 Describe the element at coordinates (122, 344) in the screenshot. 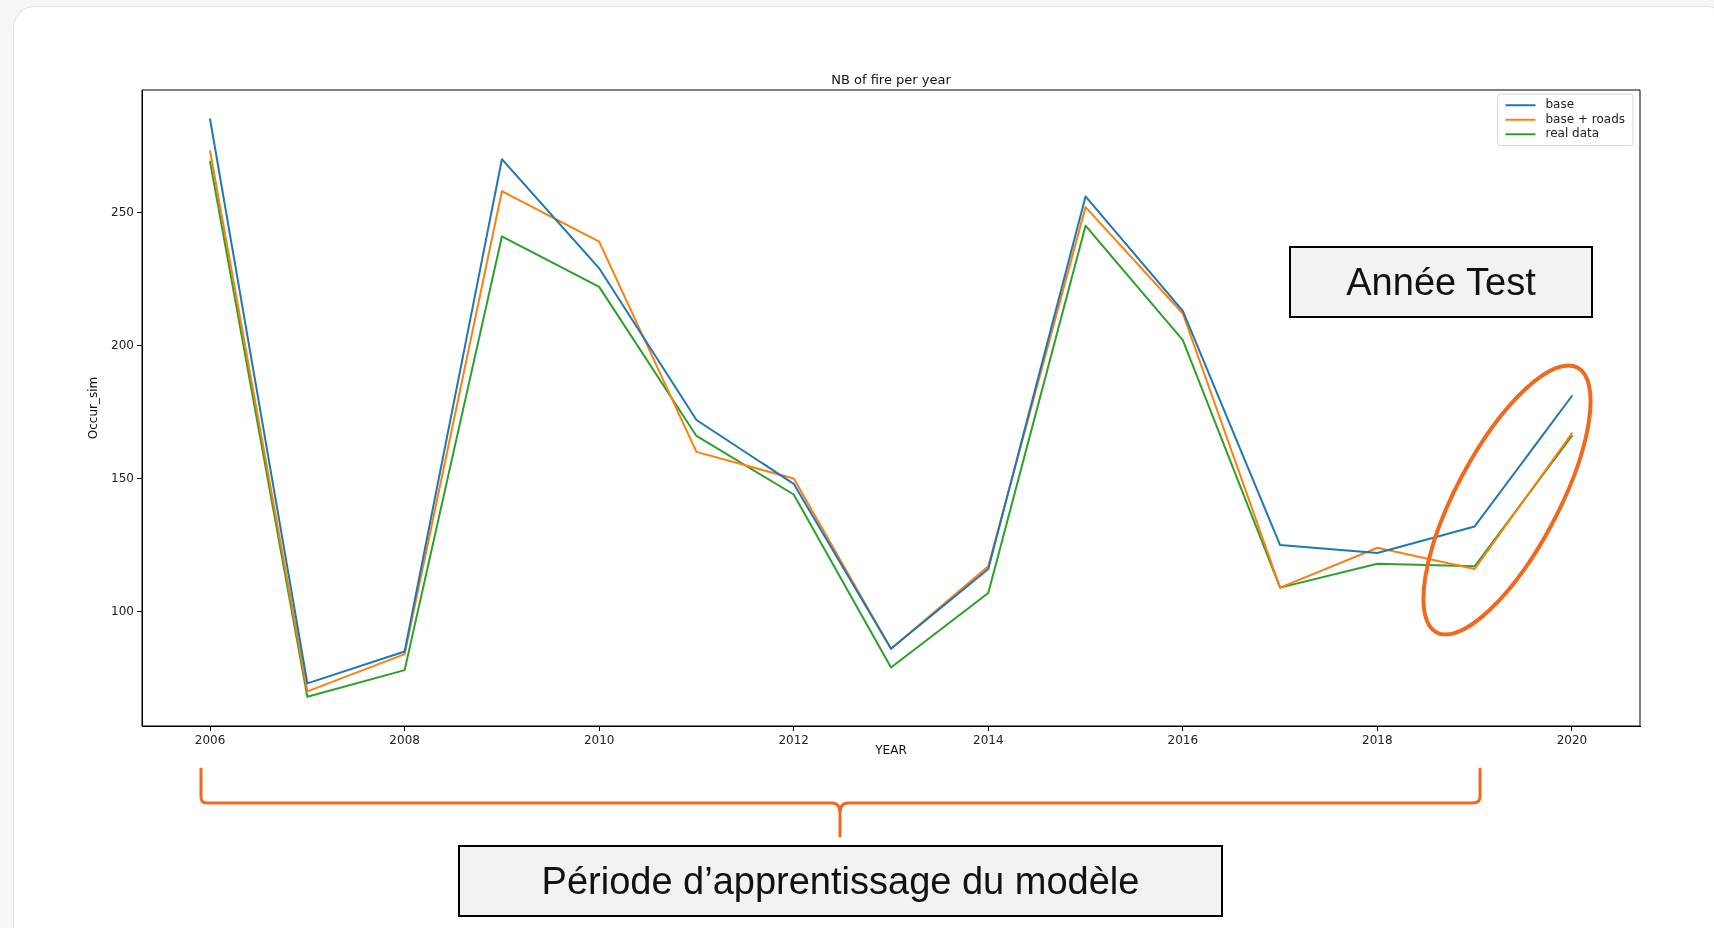

I see `y-tick-label: 200` at that location.